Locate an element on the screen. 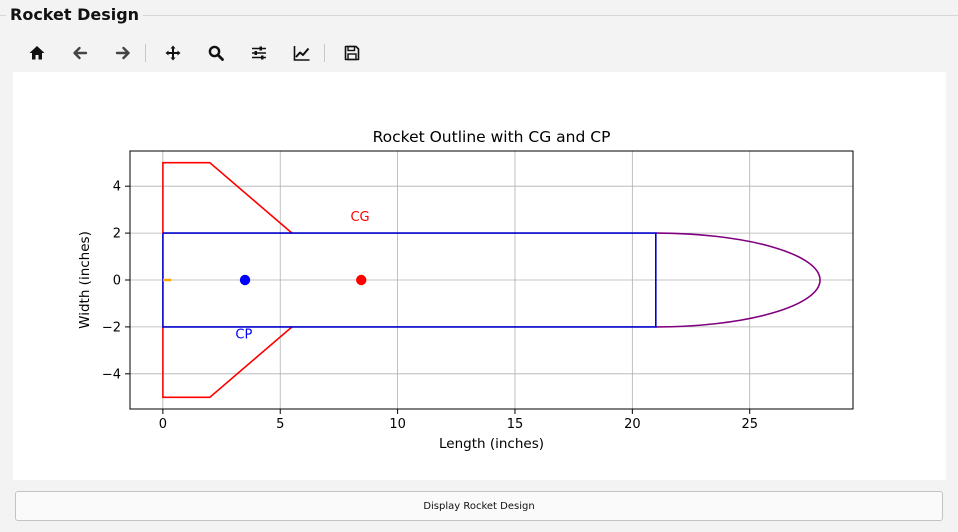 The width and height of the screenshot is (958, 532). home-button is located at coordinates (37, 53).